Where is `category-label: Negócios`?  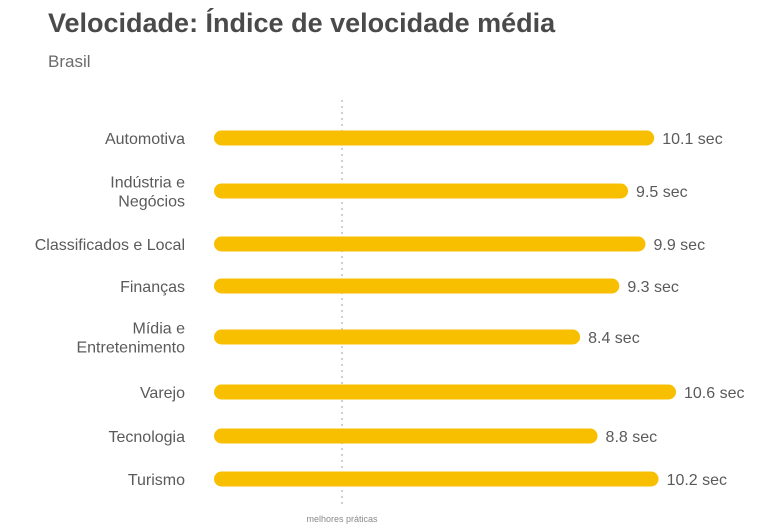 category-label: Negócios is located at coordinates (151, 202).